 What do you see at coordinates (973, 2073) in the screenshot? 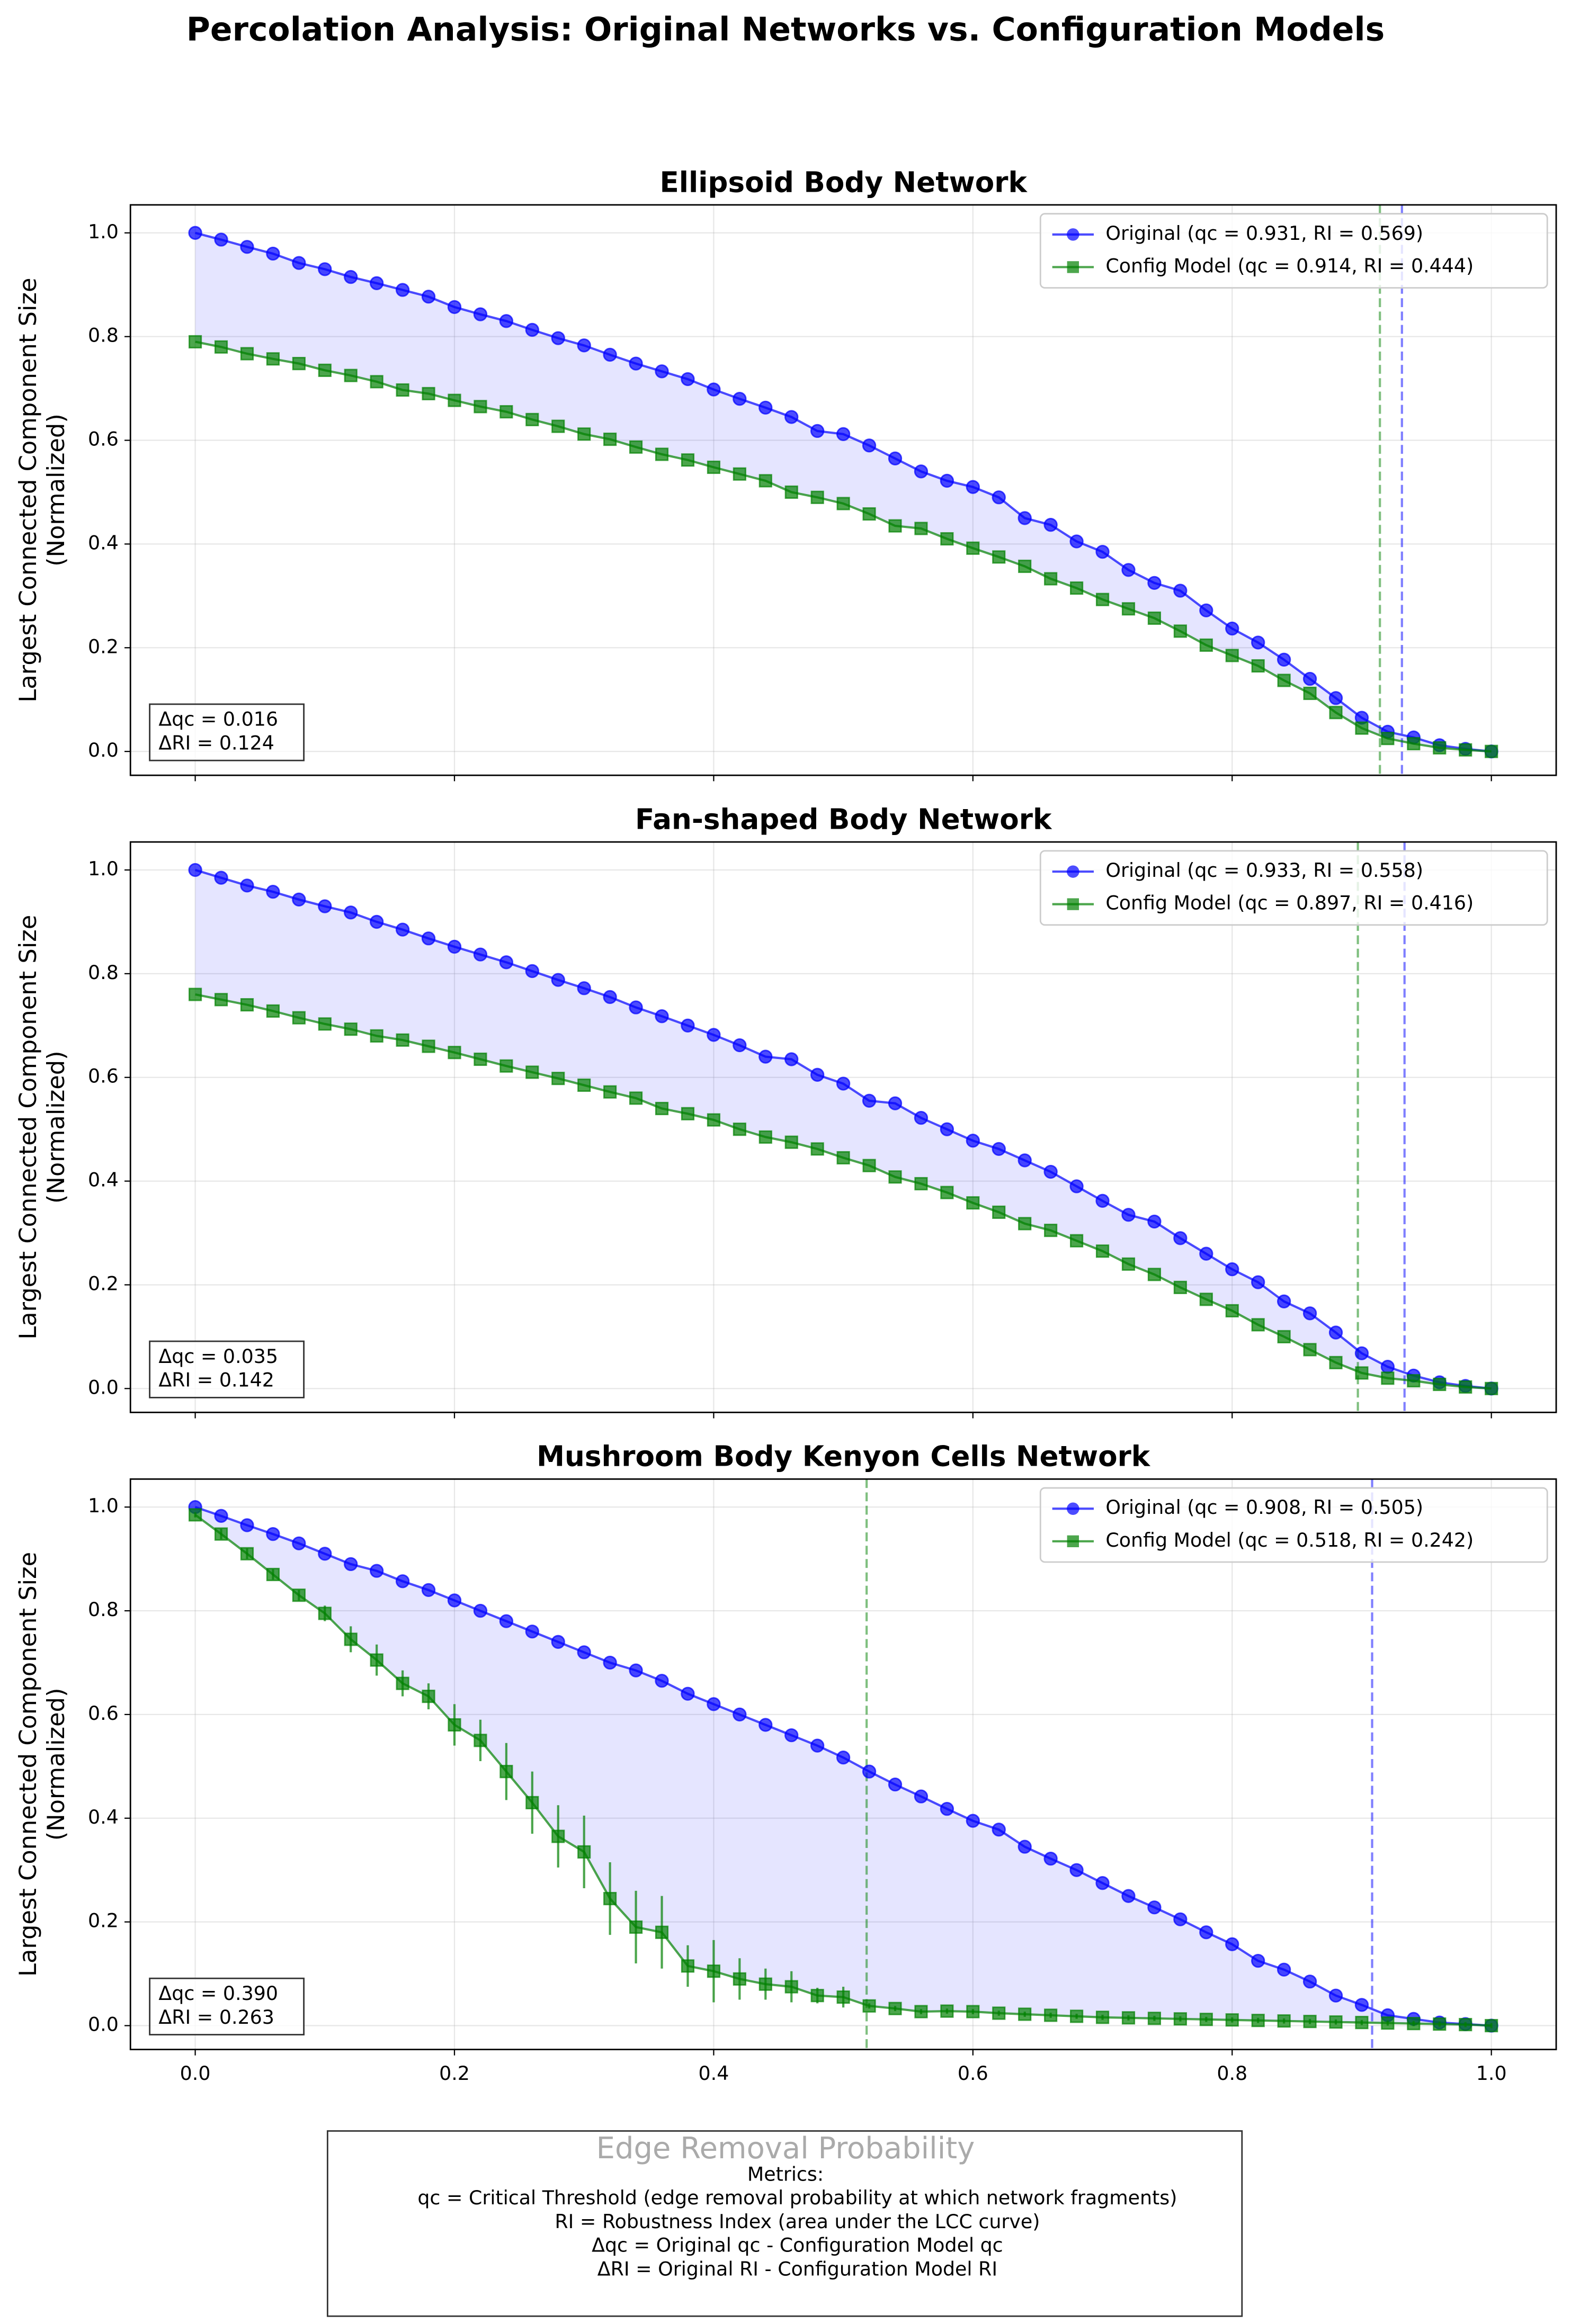
I see `x-tick-label: 0.6` at bounding box center [973, 2073].